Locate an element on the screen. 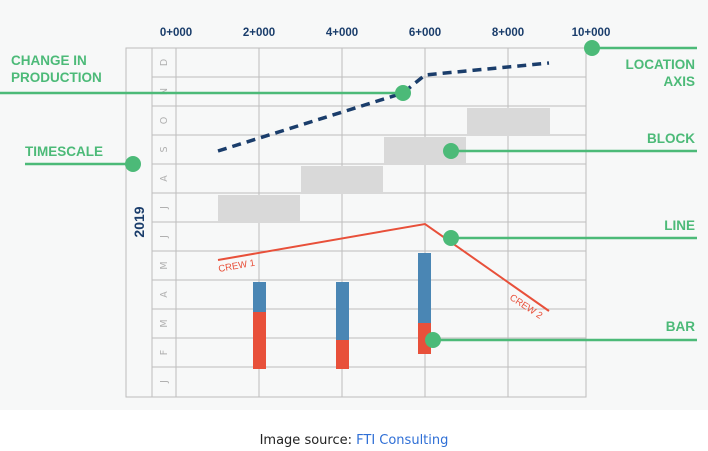  location-label-0: 0+000 is located at coordinates (176, 33).